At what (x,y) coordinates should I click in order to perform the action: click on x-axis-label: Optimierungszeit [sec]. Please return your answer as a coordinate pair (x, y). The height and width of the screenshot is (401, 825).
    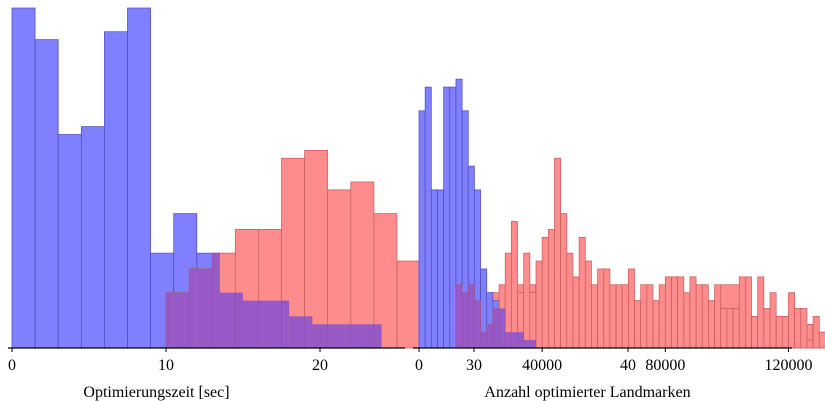
    Looking at the image, I should click on (156, 392).